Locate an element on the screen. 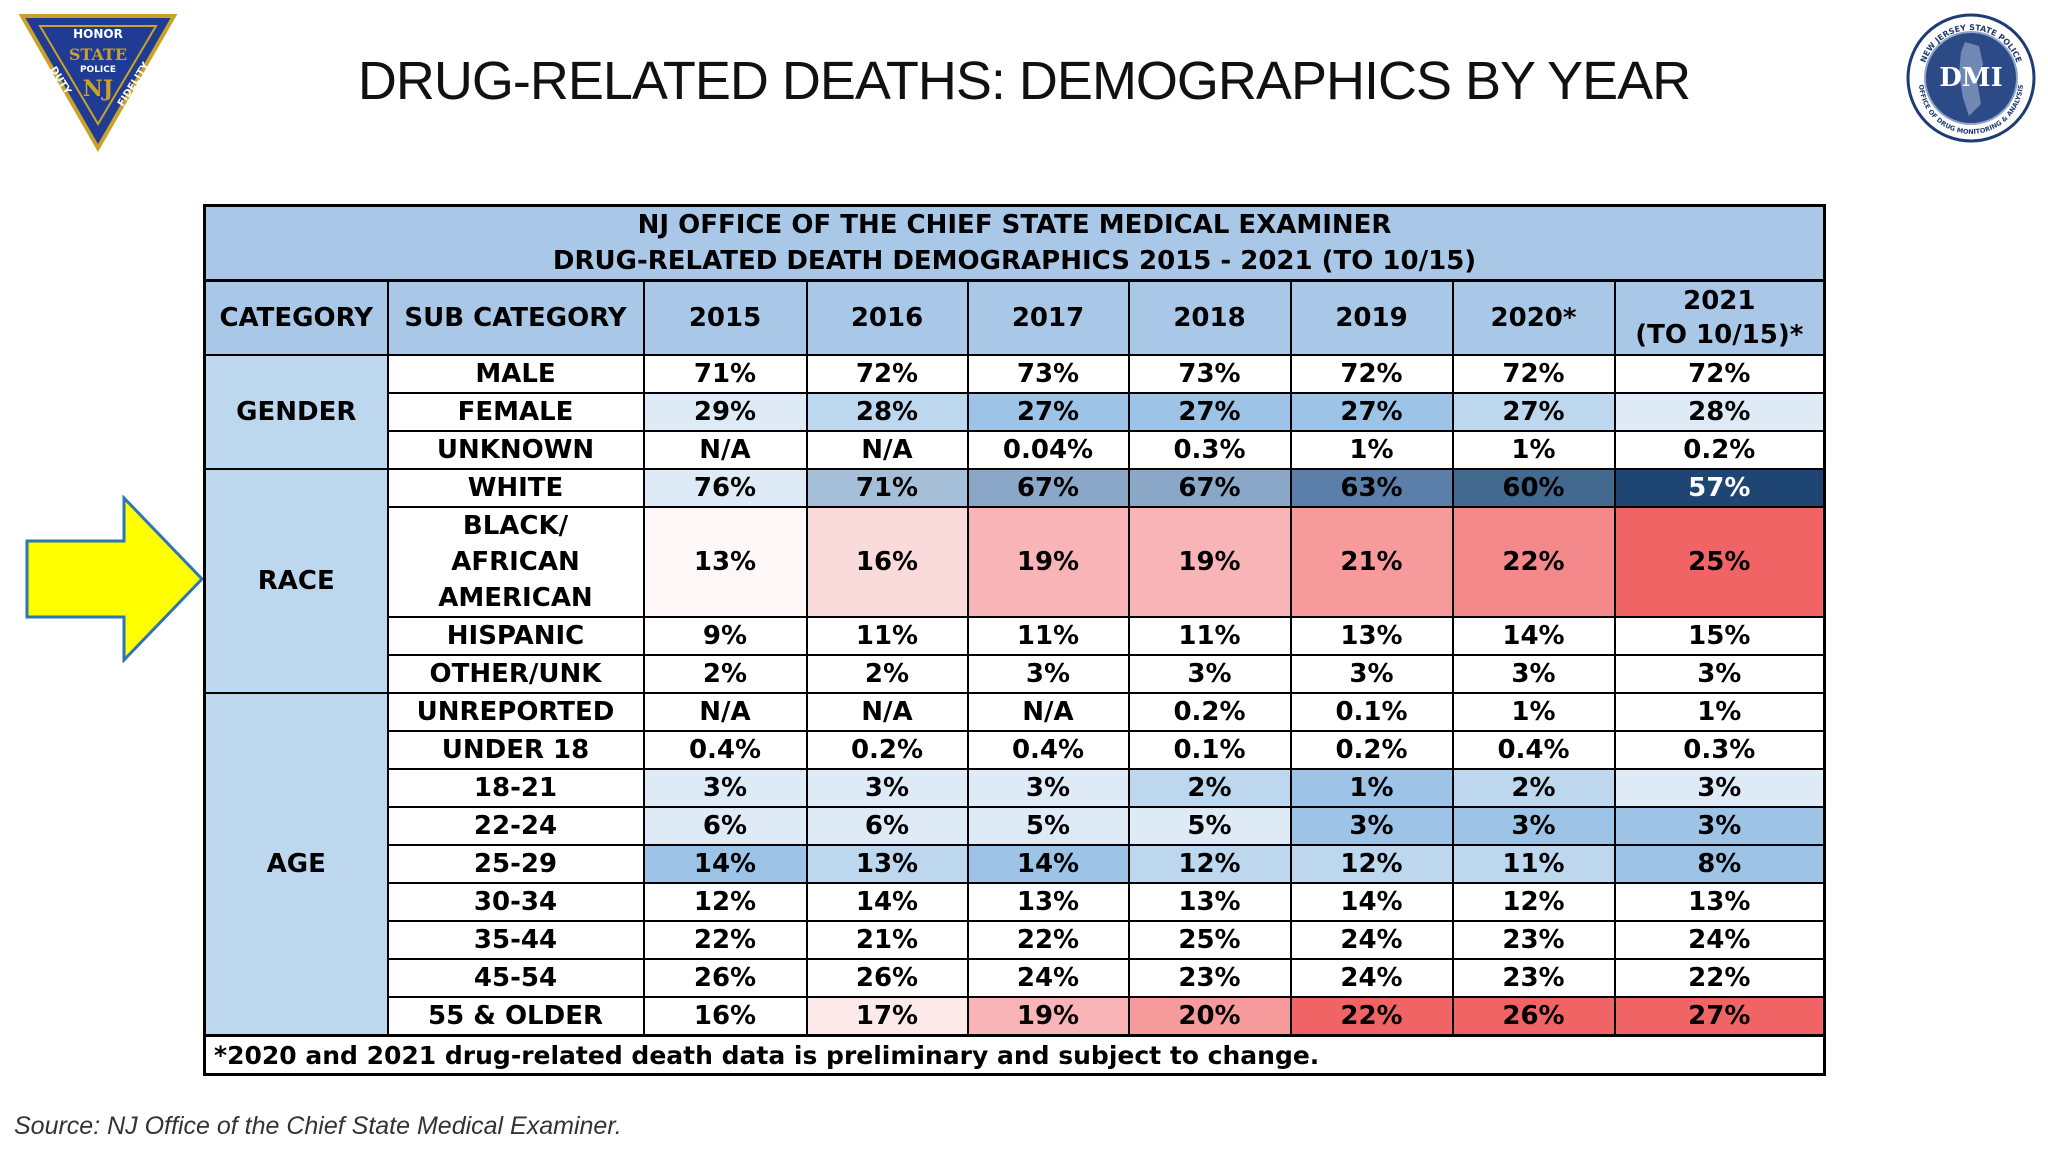 This screenshot has height=1152, width=2048. subcategory-cell: 35-44 is located at coordinates (515, 940).